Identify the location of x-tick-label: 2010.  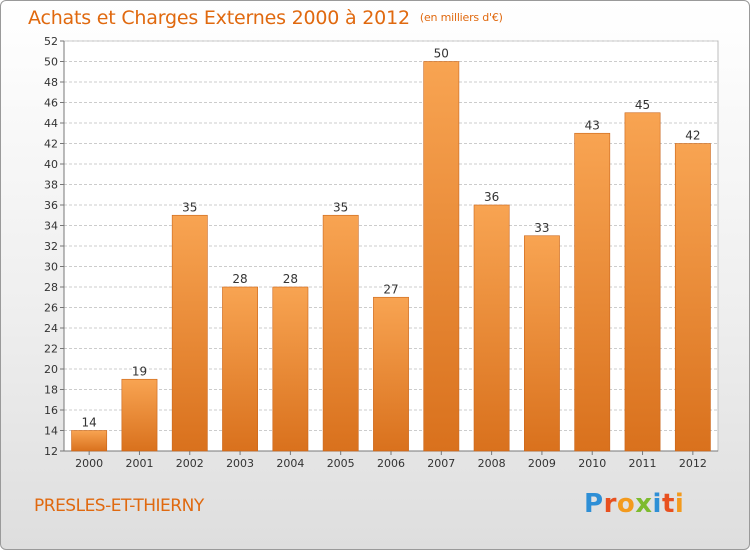
(592, 463).